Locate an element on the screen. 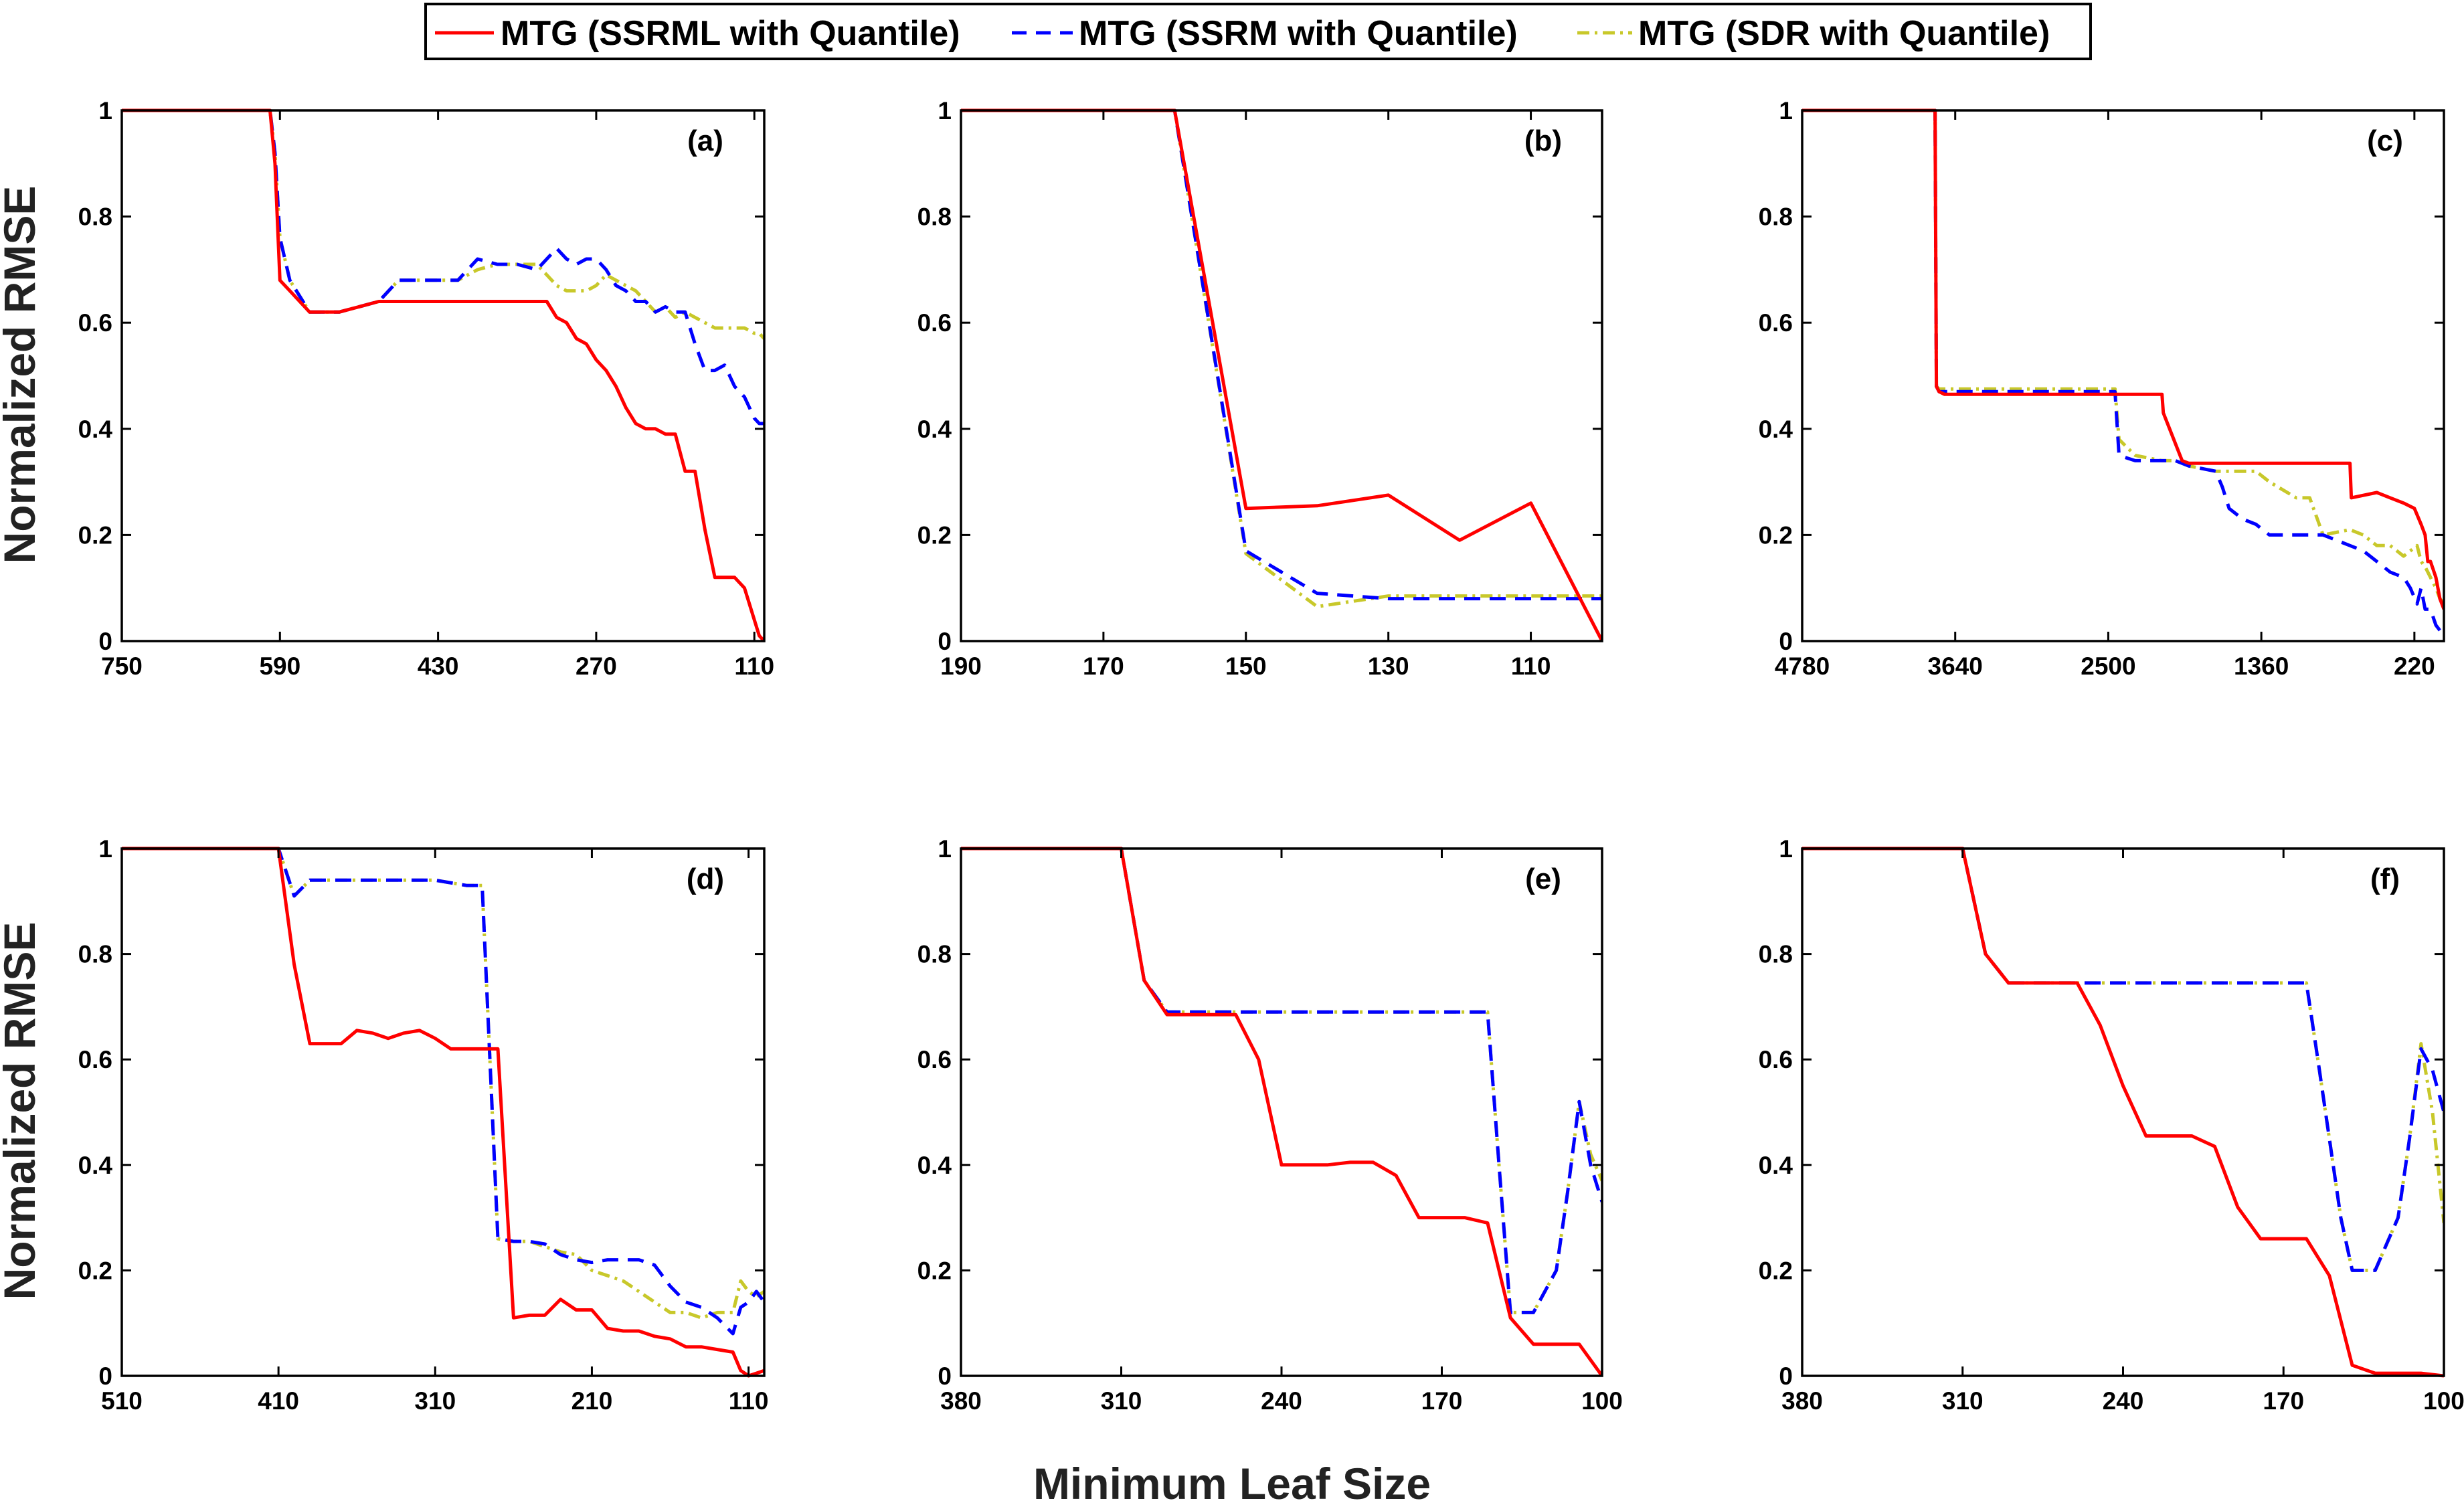 The height and width of the screenshot is (1505, 2464). y-tick-label-b-0: 0 is located at coordinates (945, 641).